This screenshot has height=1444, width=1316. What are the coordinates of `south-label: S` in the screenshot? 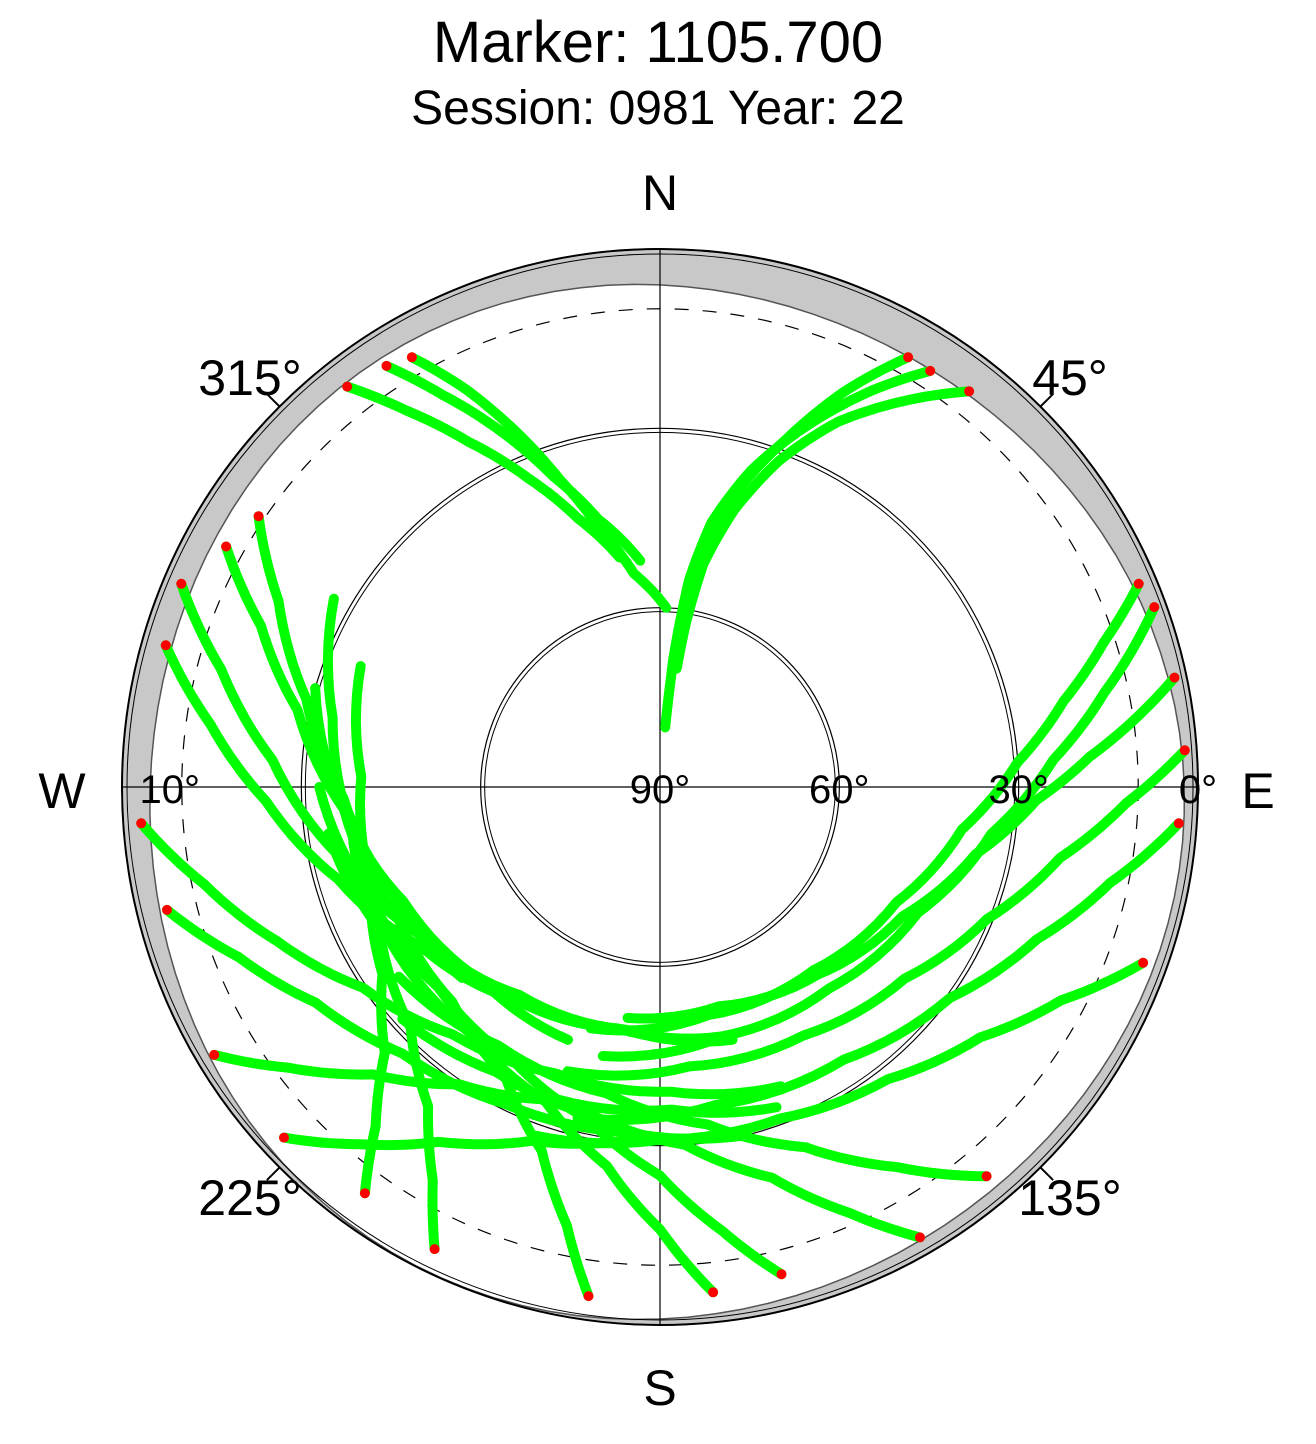 It's located at (659, 1388).